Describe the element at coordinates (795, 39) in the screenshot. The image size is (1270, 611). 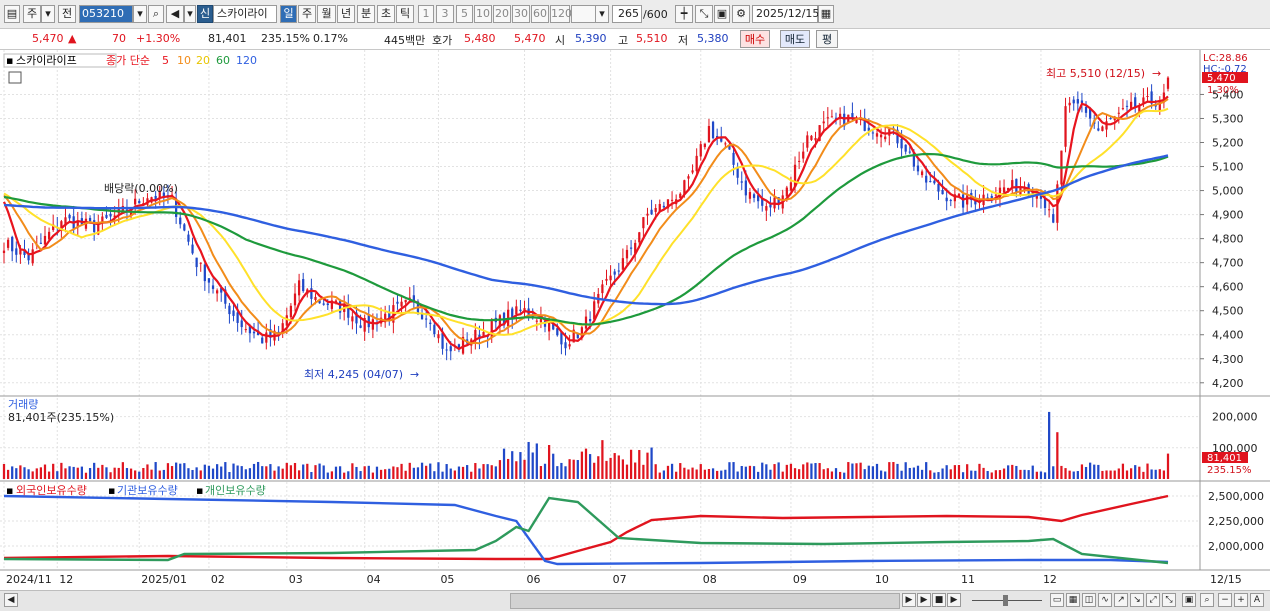
I see `sell-button: 매도` at that location.